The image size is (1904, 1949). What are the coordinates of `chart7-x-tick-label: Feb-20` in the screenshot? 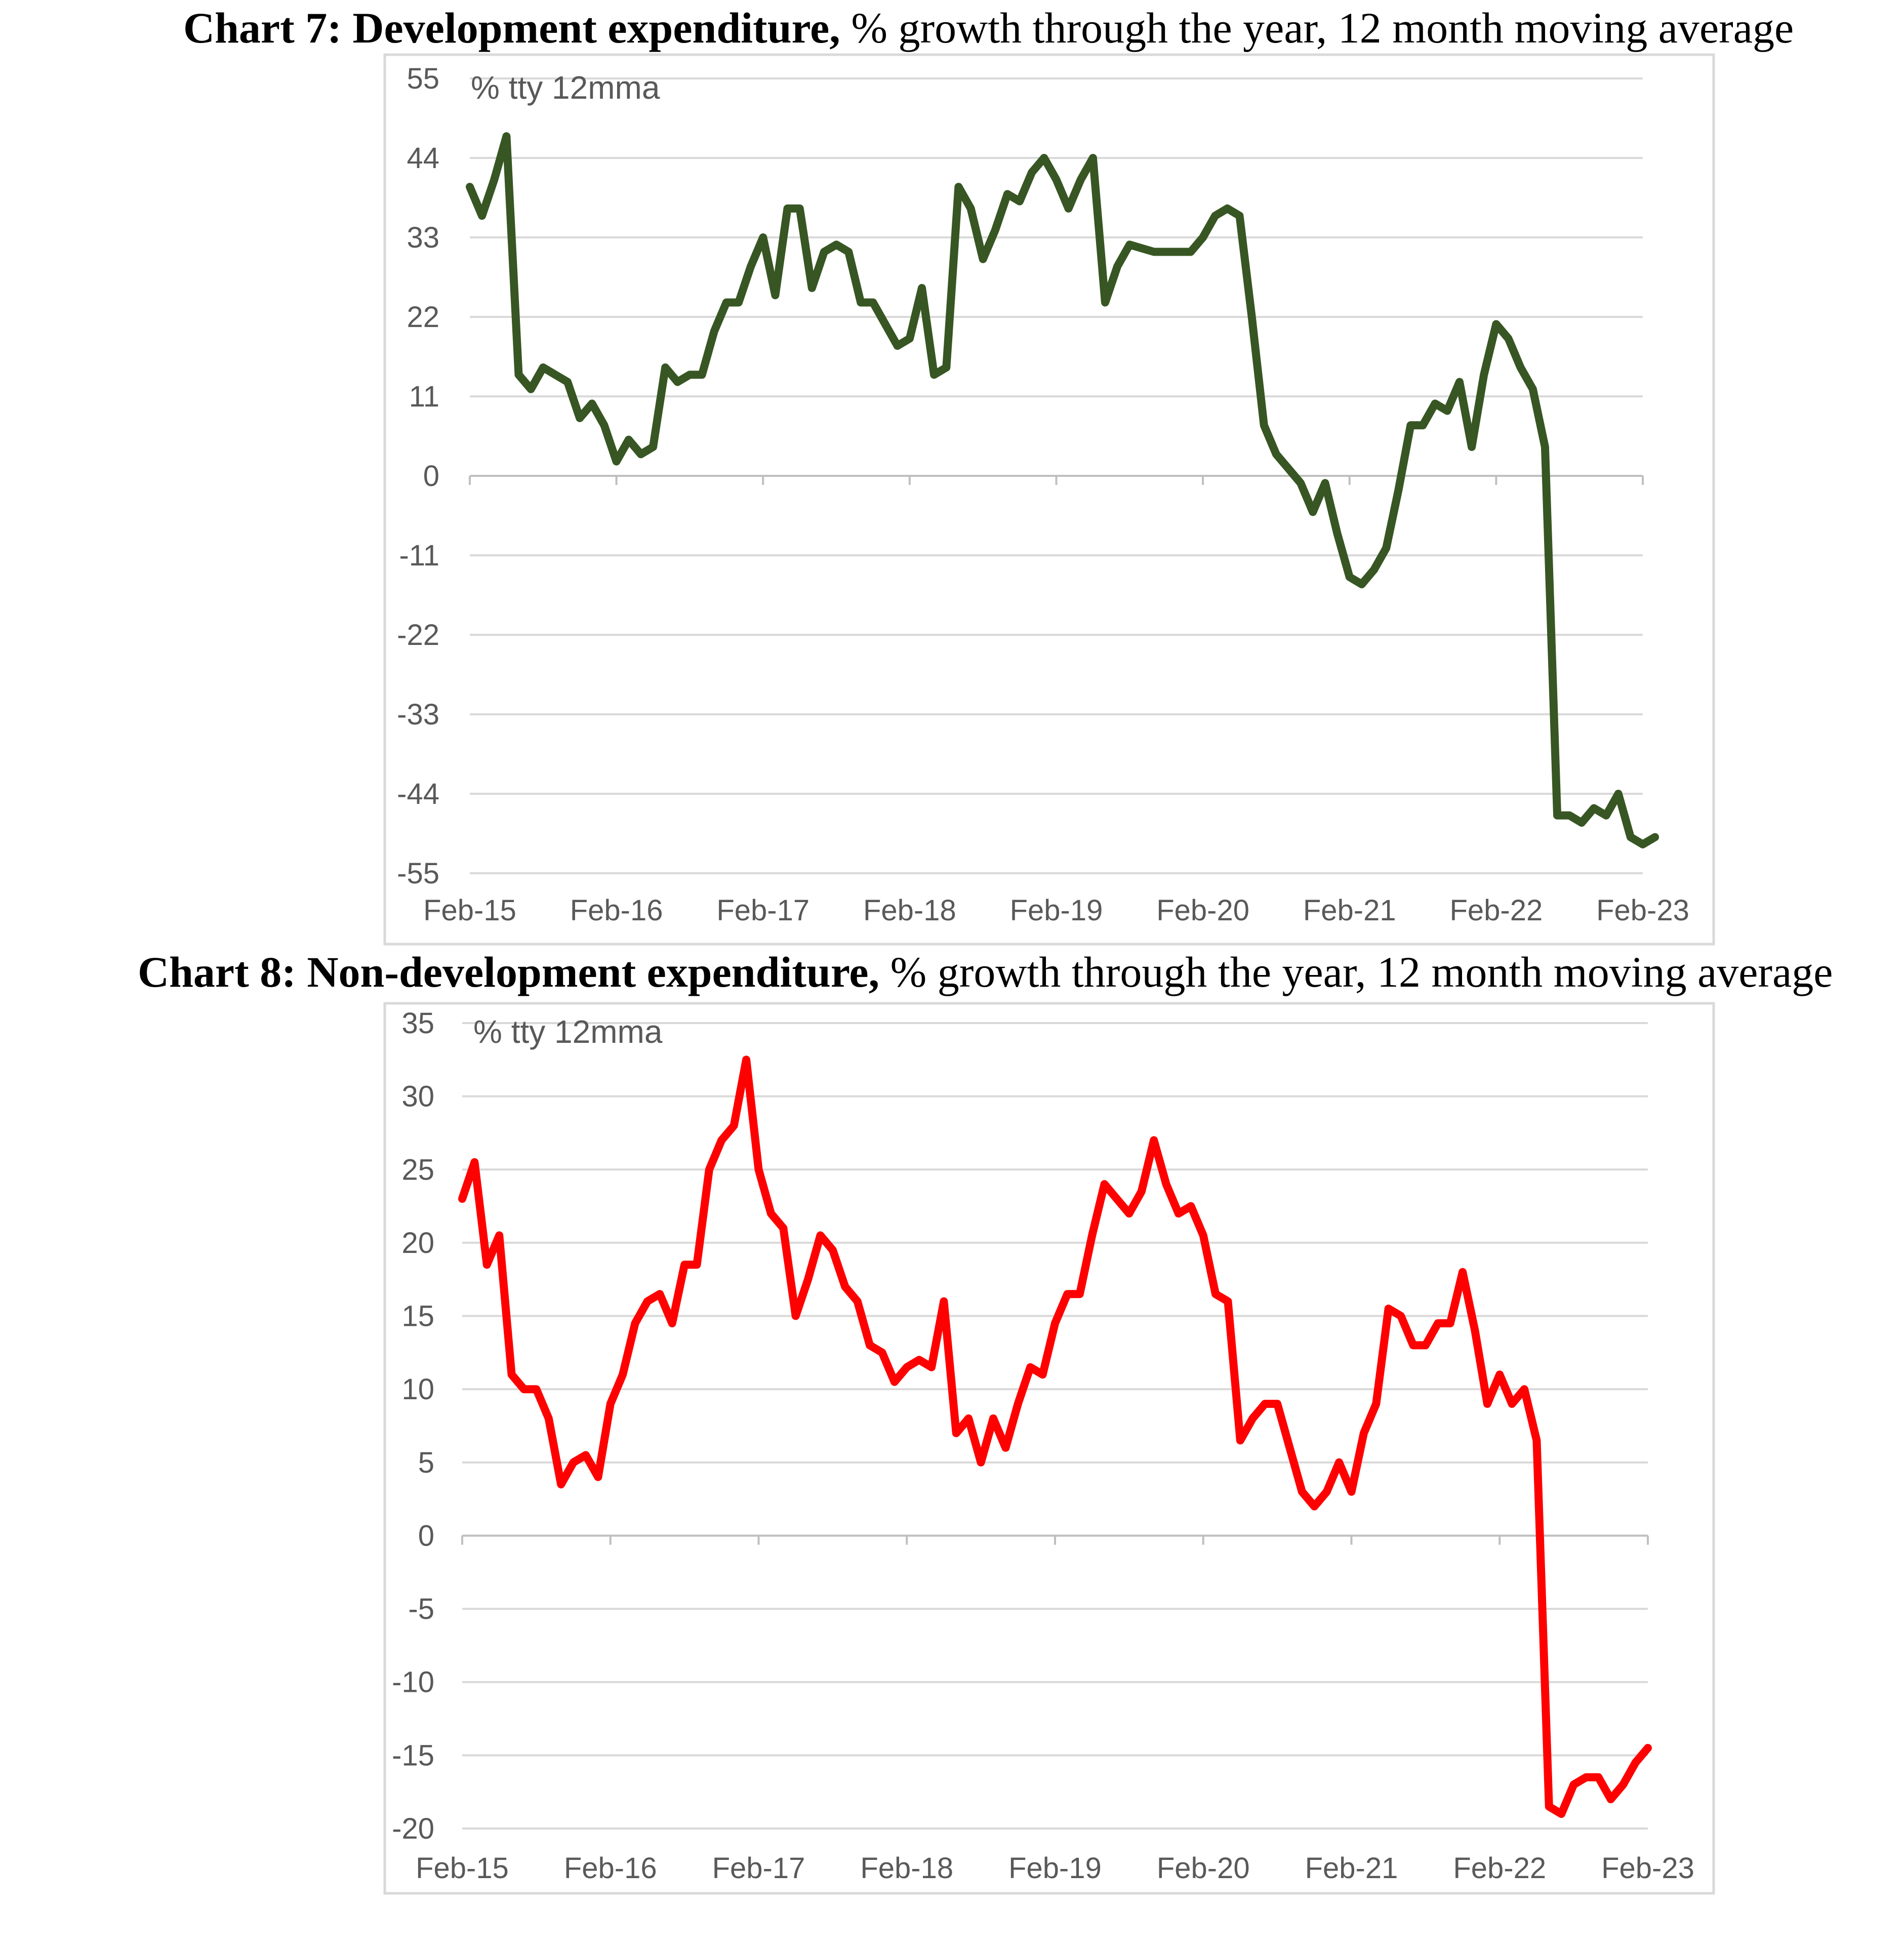 It's located at (1203, 911).